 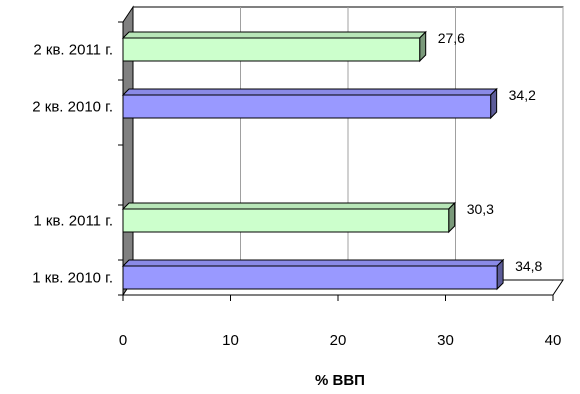 I want to click on x-tick-label: 10, so click(x=230, y=340).